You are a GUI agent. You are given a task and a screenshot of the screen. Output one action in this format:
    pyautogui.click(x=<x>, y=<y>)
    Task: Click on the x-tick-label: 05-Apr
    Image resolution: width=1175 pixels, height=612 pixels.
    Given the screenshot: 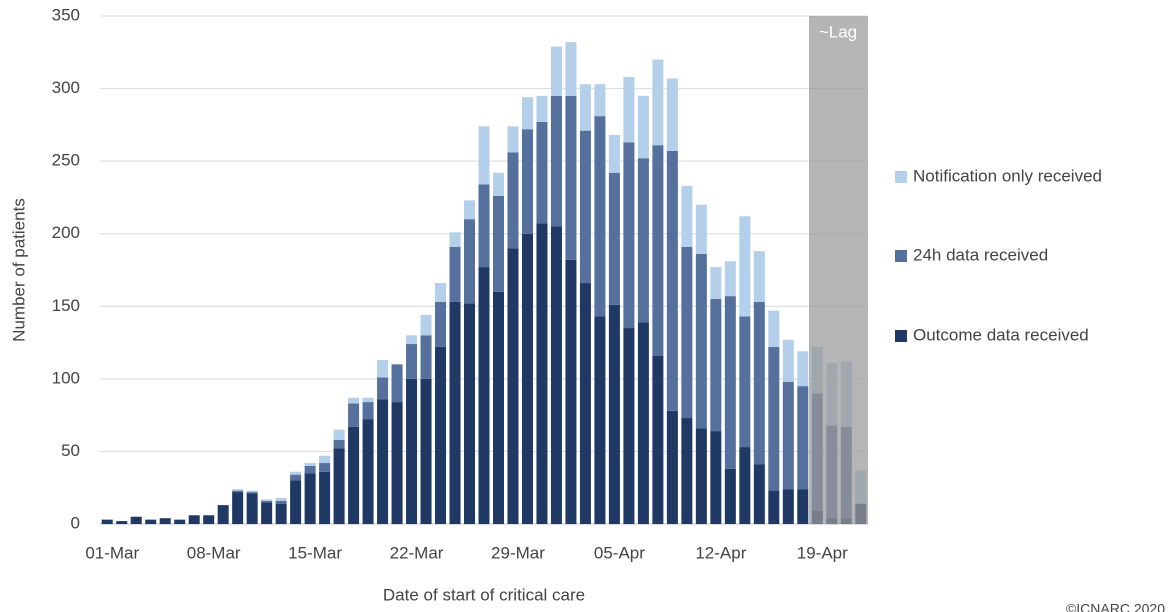 What is the action you would take?
    pyautogui.click(x=619, y=552)
    